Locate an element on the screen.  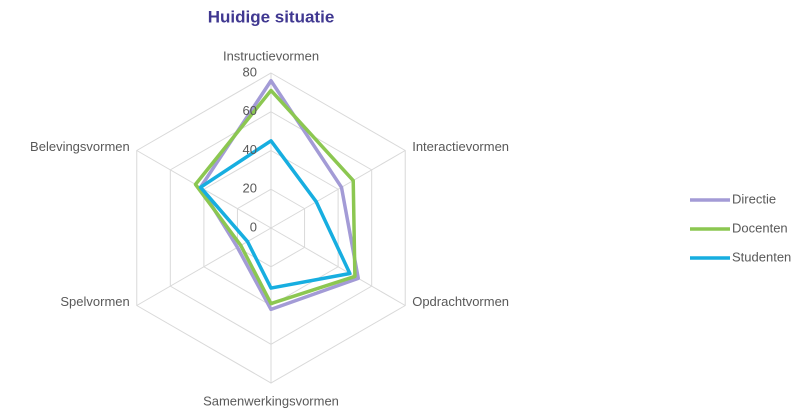
category-label: Instructievormen is located at coordinates (271, 55).